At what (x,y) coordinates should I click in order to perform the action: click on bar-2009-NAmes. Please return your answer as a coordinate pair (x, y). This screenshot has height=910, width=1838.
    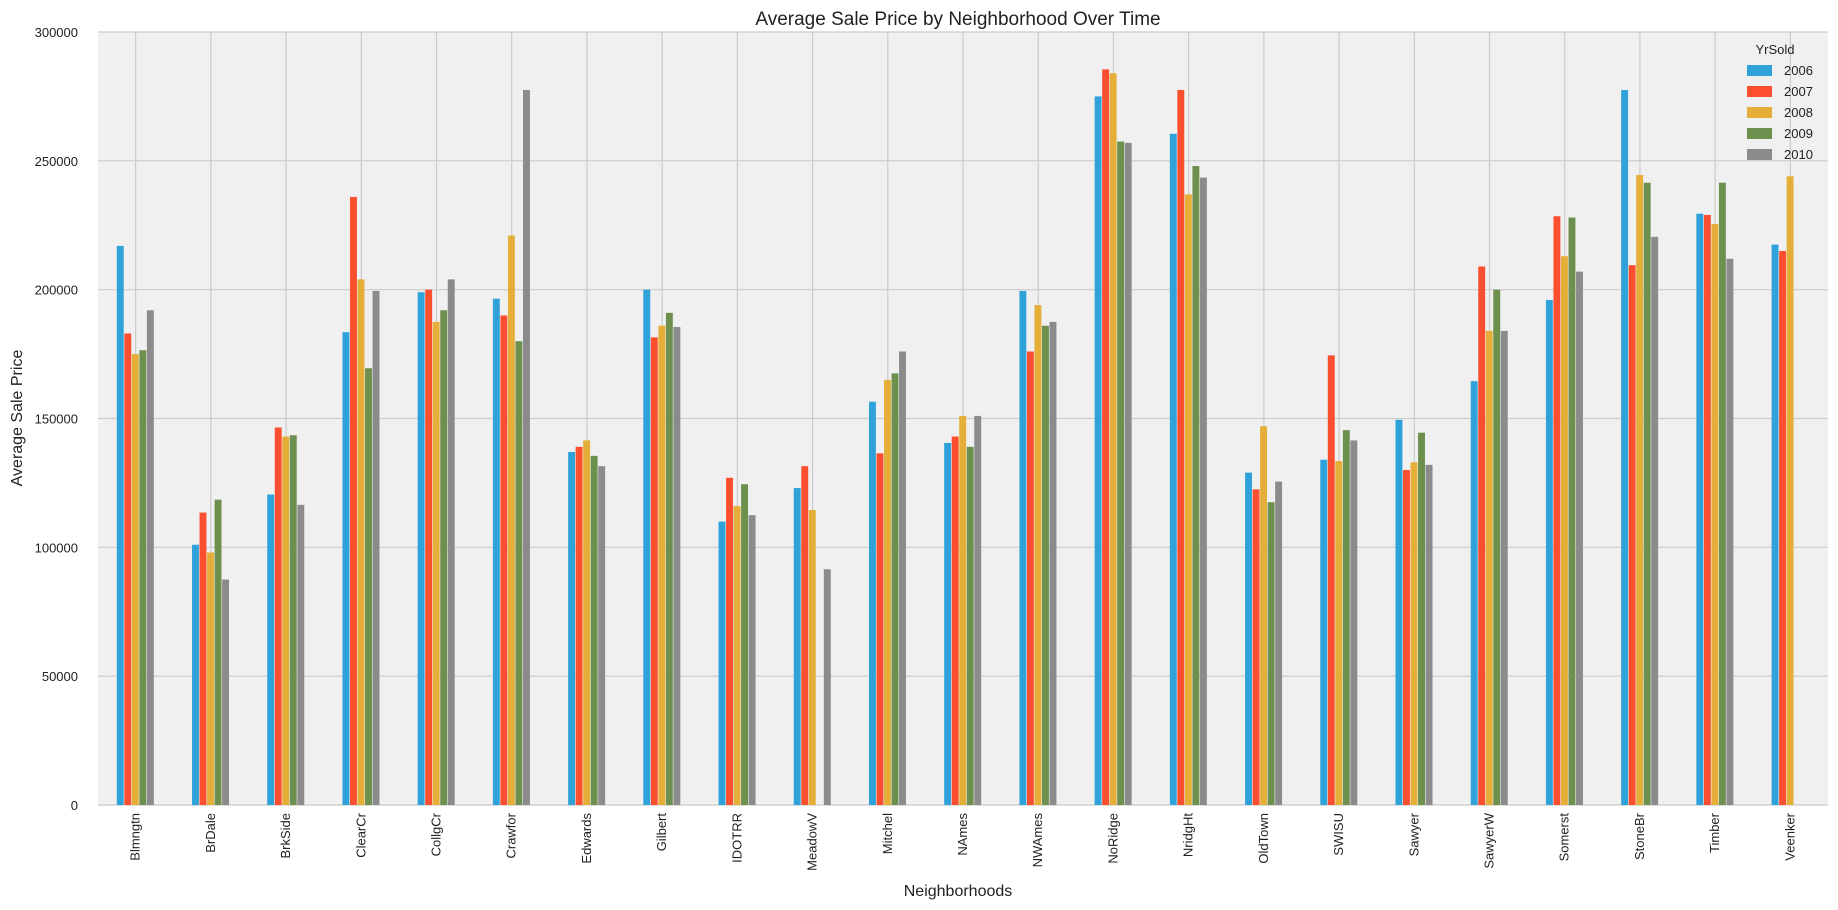
    Looking at the image, I should click on (970, 625).